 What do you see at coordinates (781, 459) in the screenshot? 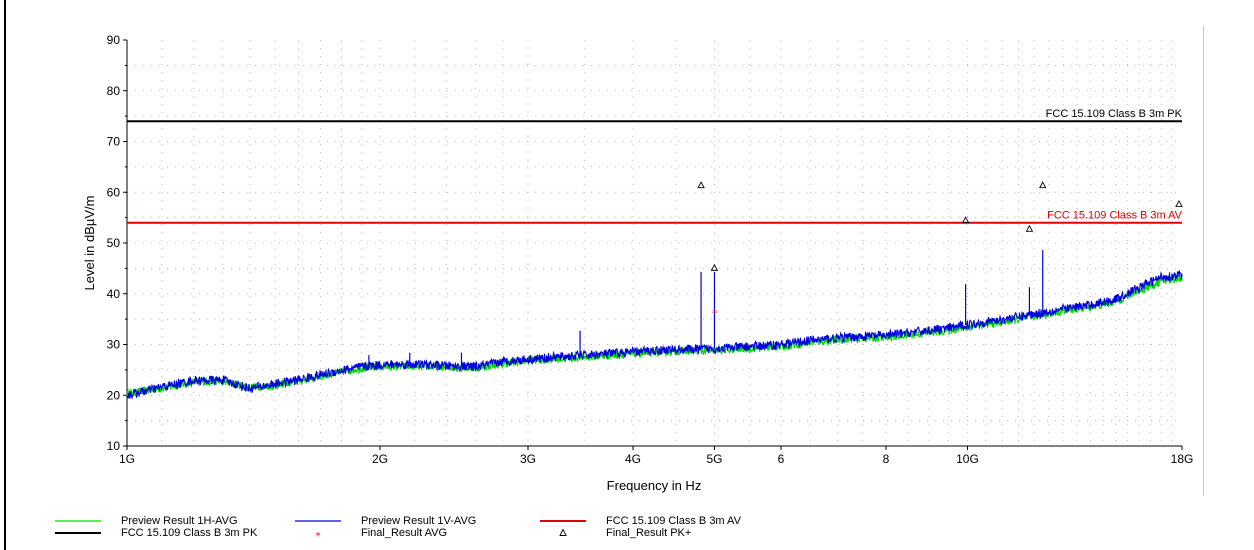
I see `x-tick-label: 6` at bounding box center [781, 459].